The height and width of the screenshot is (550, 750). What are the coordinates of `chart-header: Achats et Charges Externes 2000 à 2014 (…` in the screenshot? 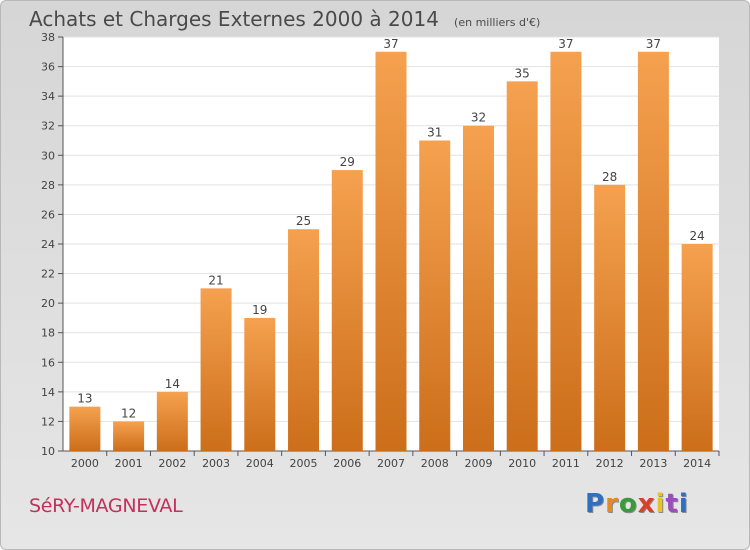 It's located at (284, 19).